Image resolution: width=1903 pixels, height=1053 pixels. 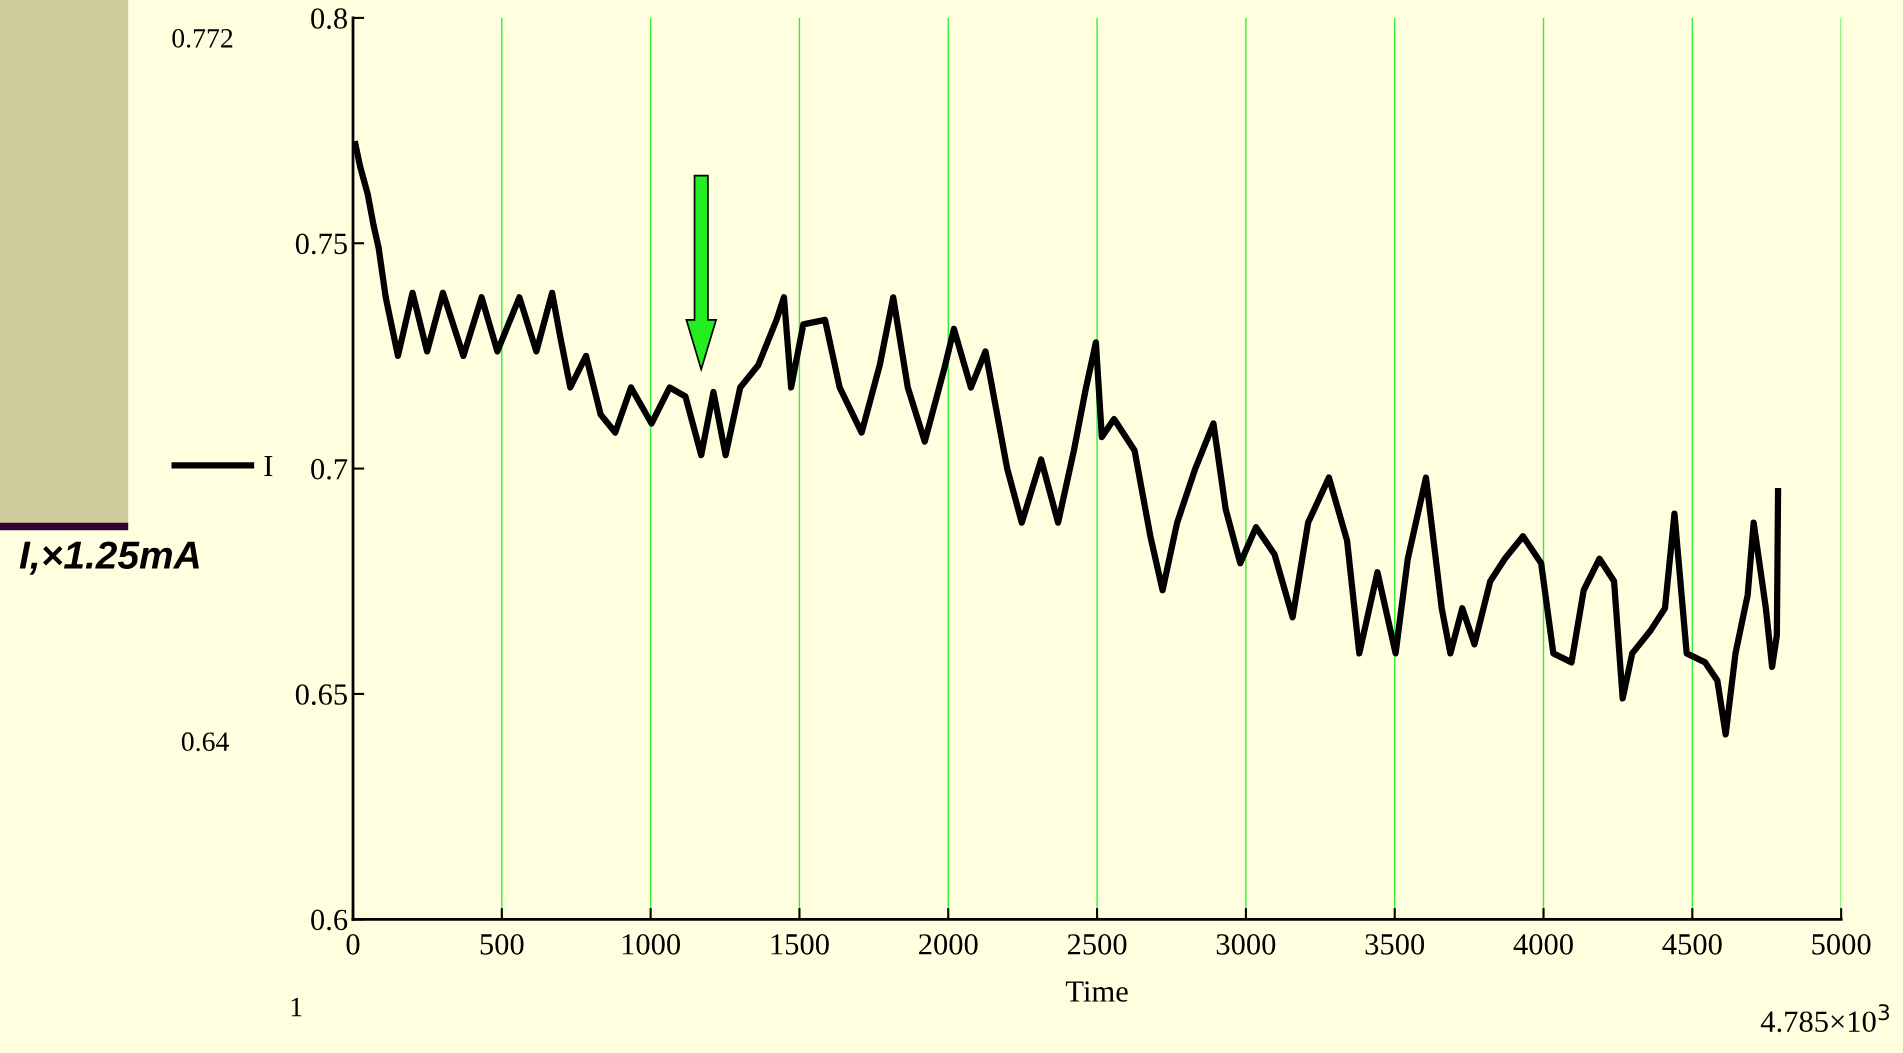 What do you see at coordinates (268, 466) in the screenshot?
I see `legend-label: I` at bounding box center [268, 466].